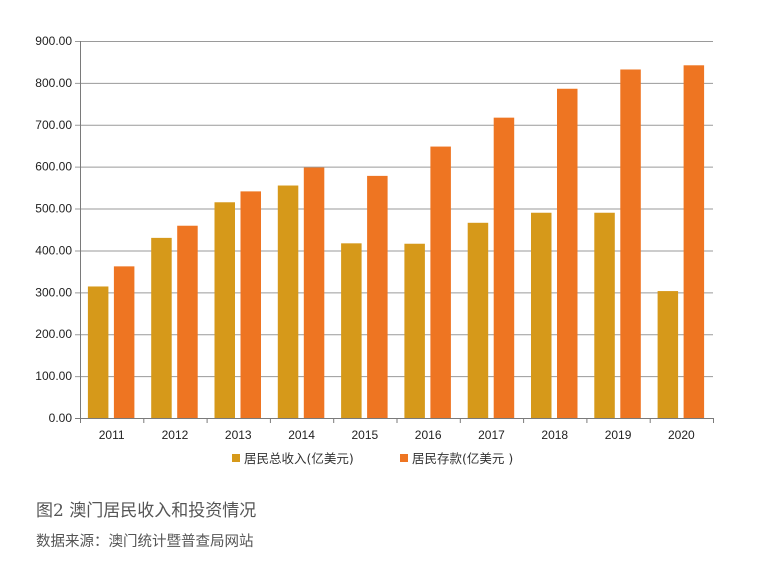  I want to click on y-tick-label: 300.00, so click(53, 292).